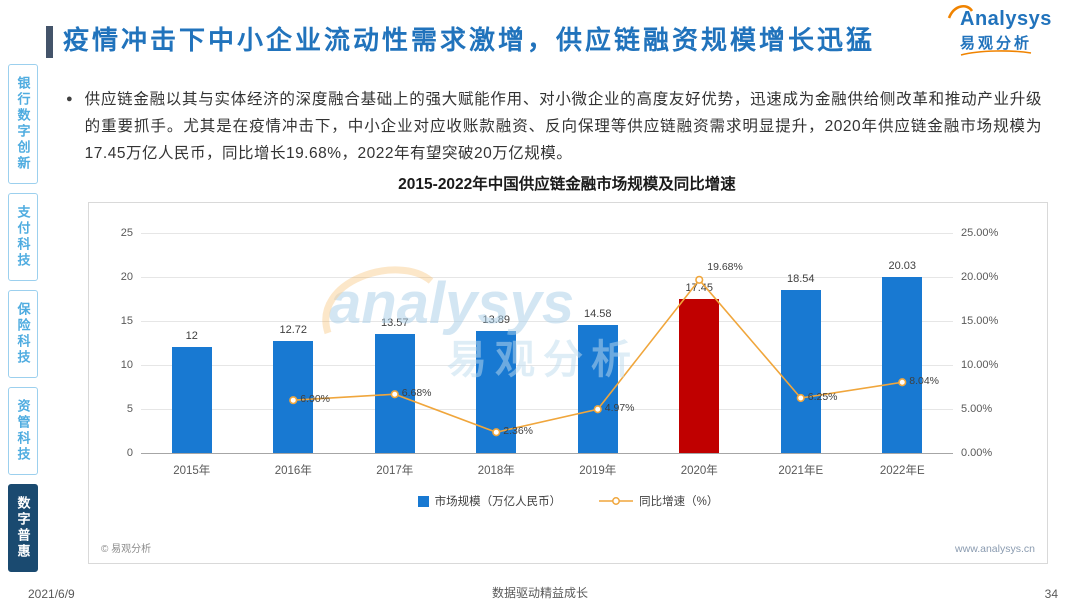 Image resolution: width=1080 pixels, height=608 pixels. What do you see at coordinates (725, 266) in the screenshot?
I see `growth-value-label: 19.68%` at bounding box center [725, 266].